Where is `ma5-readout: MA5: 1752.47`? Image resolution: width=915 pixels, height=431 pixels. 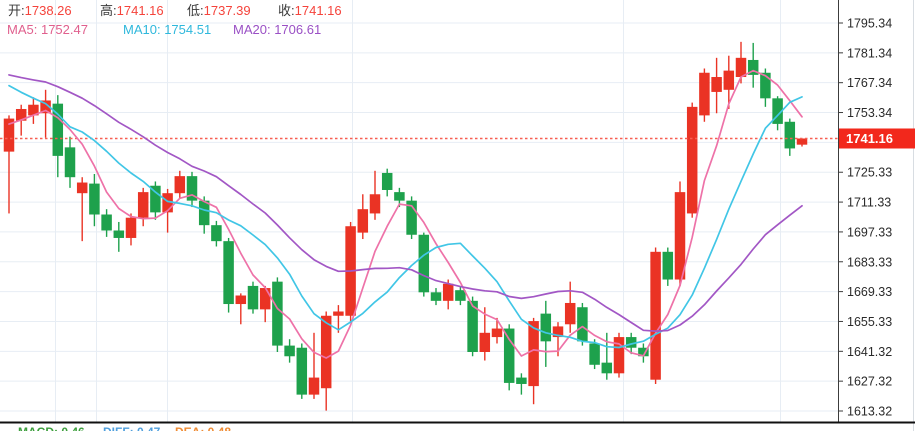 ma5-readout: MA5: 1752.47 is located at coordinates (47, 30).